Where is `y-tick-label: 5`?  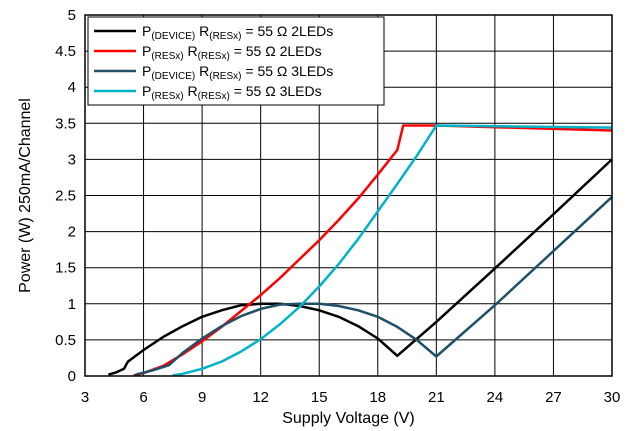 y-tick-label: 5 is located at coordinates (72, 15).